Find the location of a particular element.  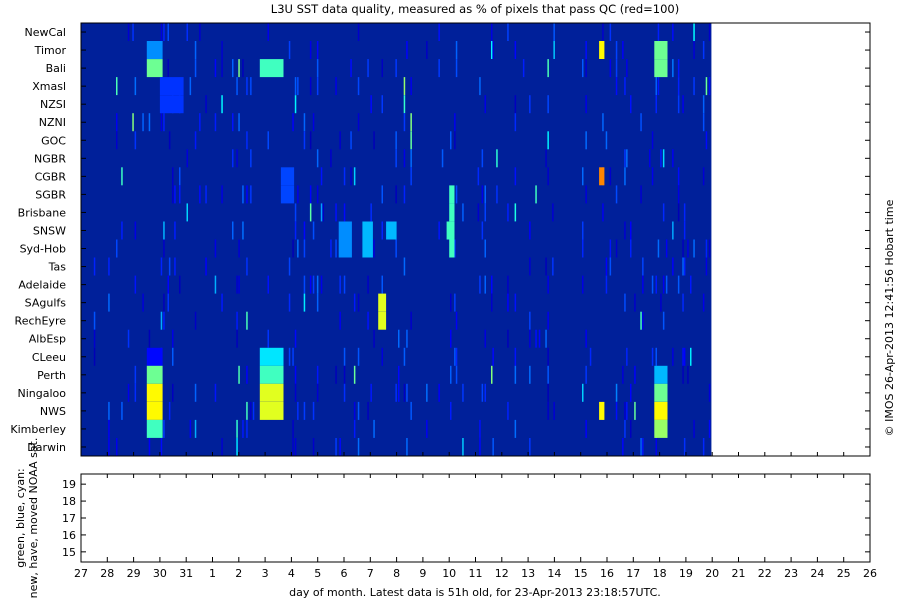

region-label: SGBR is located at coordinates (50, 194).